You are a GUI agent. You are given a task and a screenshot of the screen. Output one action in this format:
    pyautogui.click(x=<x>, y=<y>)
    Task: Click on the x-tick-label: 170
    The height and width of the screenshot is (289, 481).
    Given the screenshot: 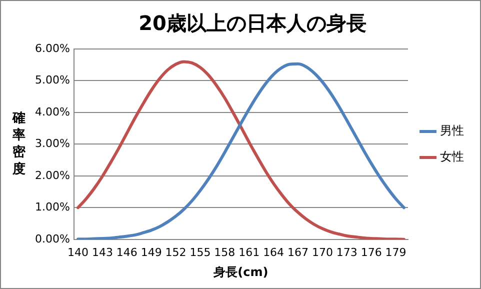 What is the action you would take?
    pyautogui.click(x=322, y=252)
    